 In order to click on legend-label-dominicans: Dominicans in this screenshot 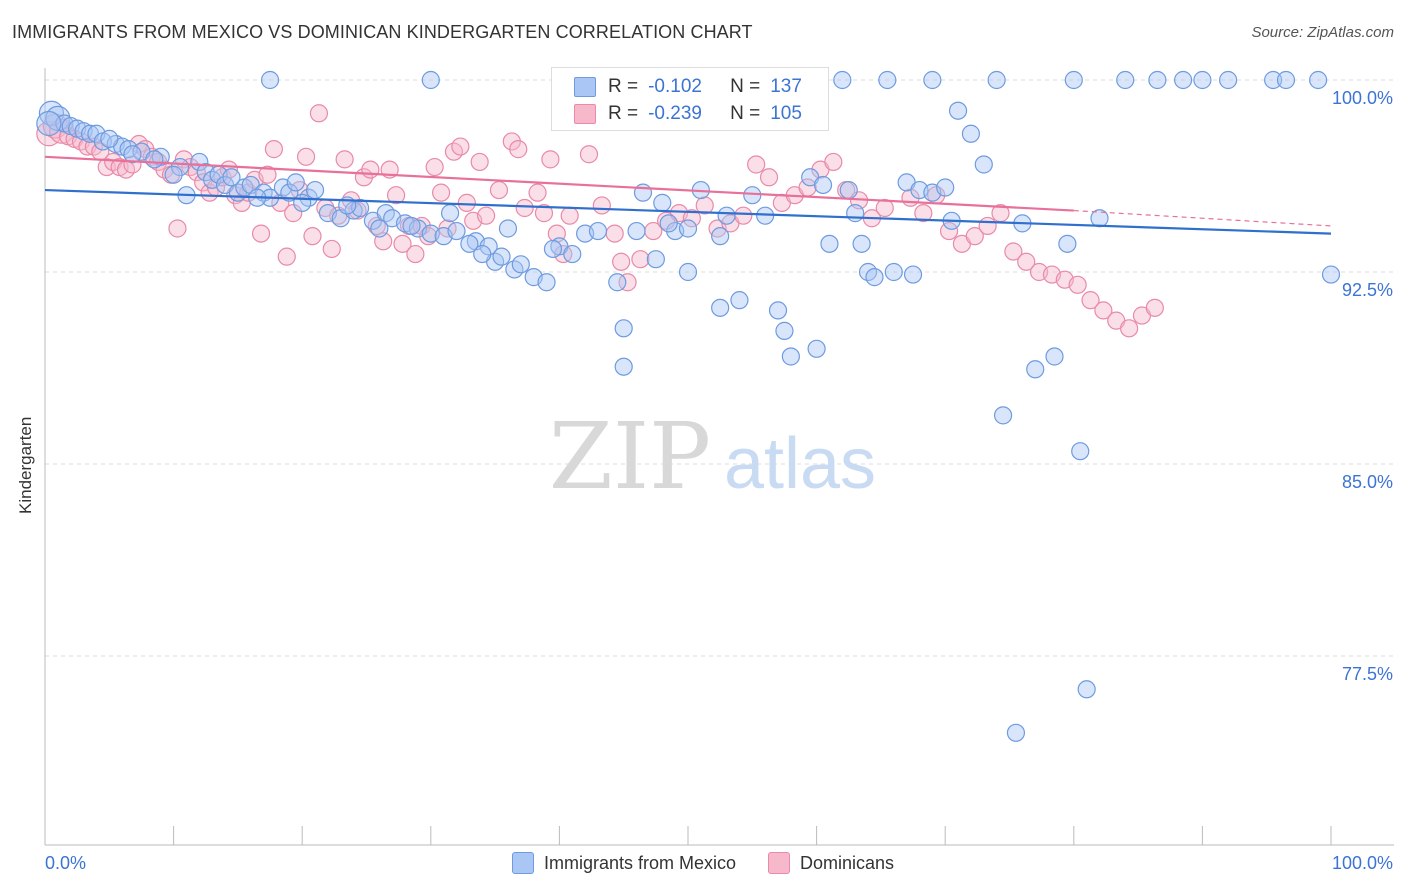, I will do `click(847, 862)`.